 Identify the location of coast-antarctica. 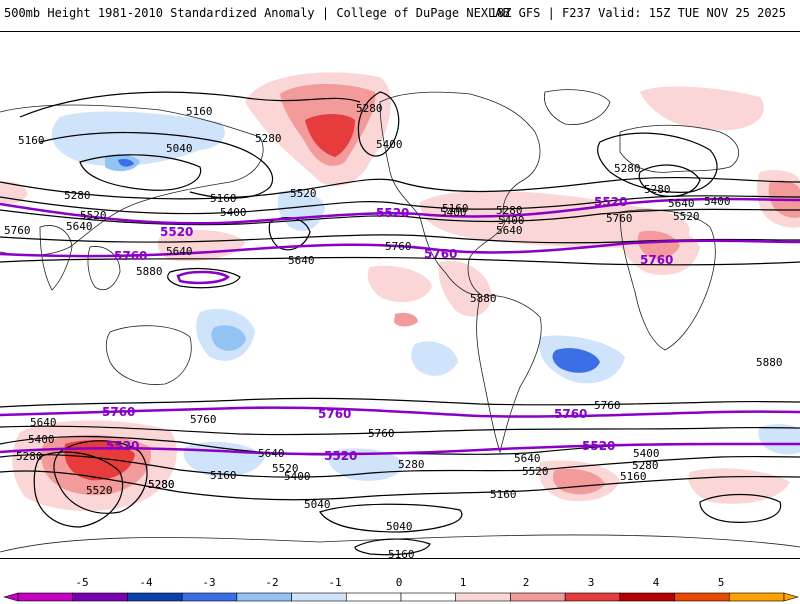
(400, 543).